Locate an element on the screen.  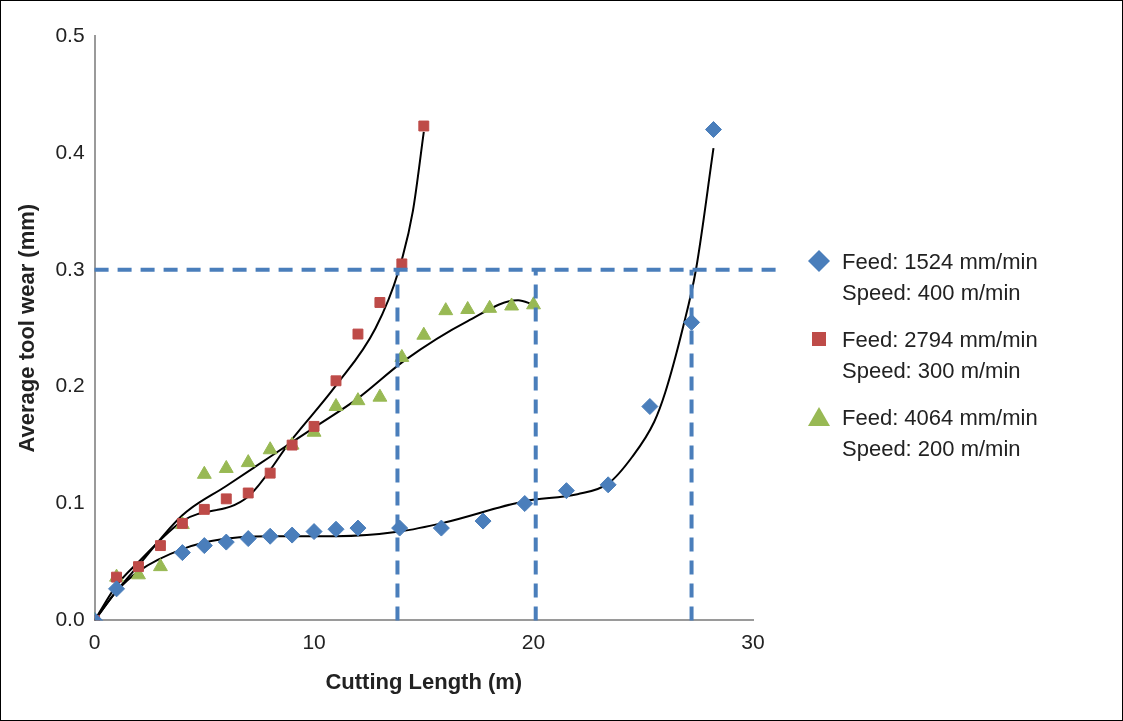
x-axis-title: Cutting Length (m) is located at coordinates (424, 681).